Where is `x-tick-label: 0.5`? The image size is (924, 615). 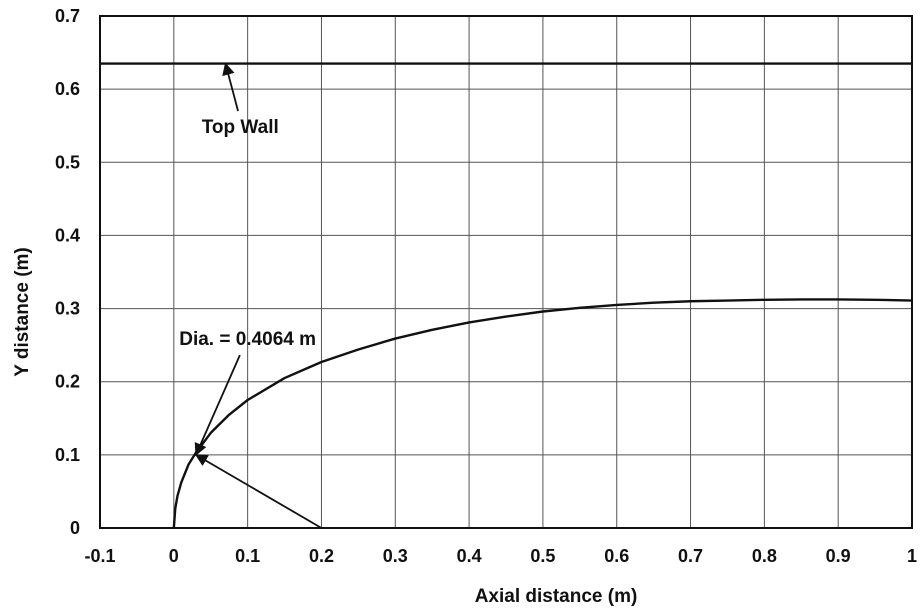 x-tick-label: 0.5 is located at coordinates (542, 556).